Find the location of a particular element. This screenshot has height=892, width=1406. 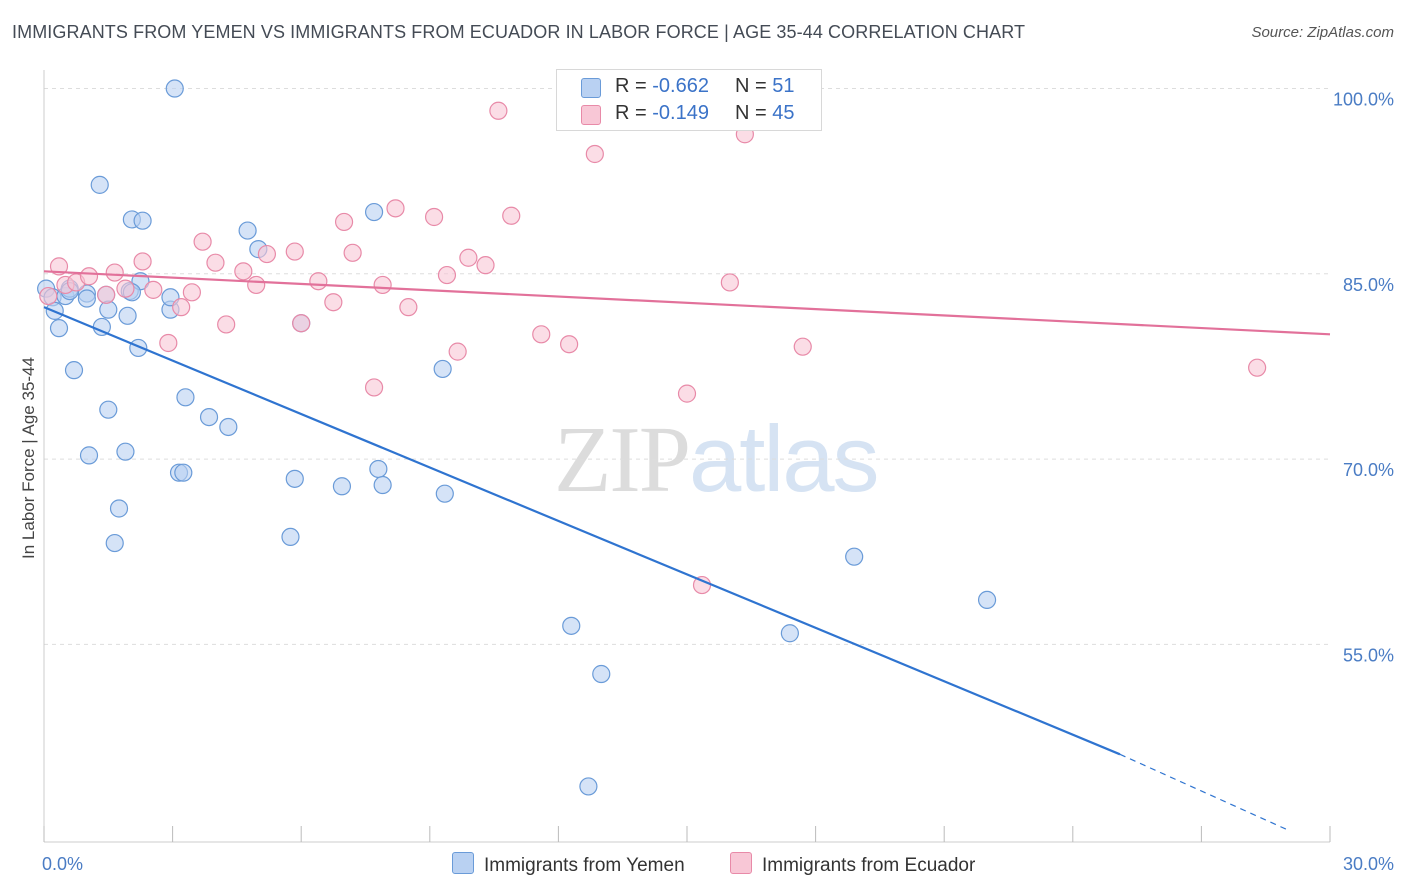

watermark-zip: ZIP is located at coordinates (622, 460).